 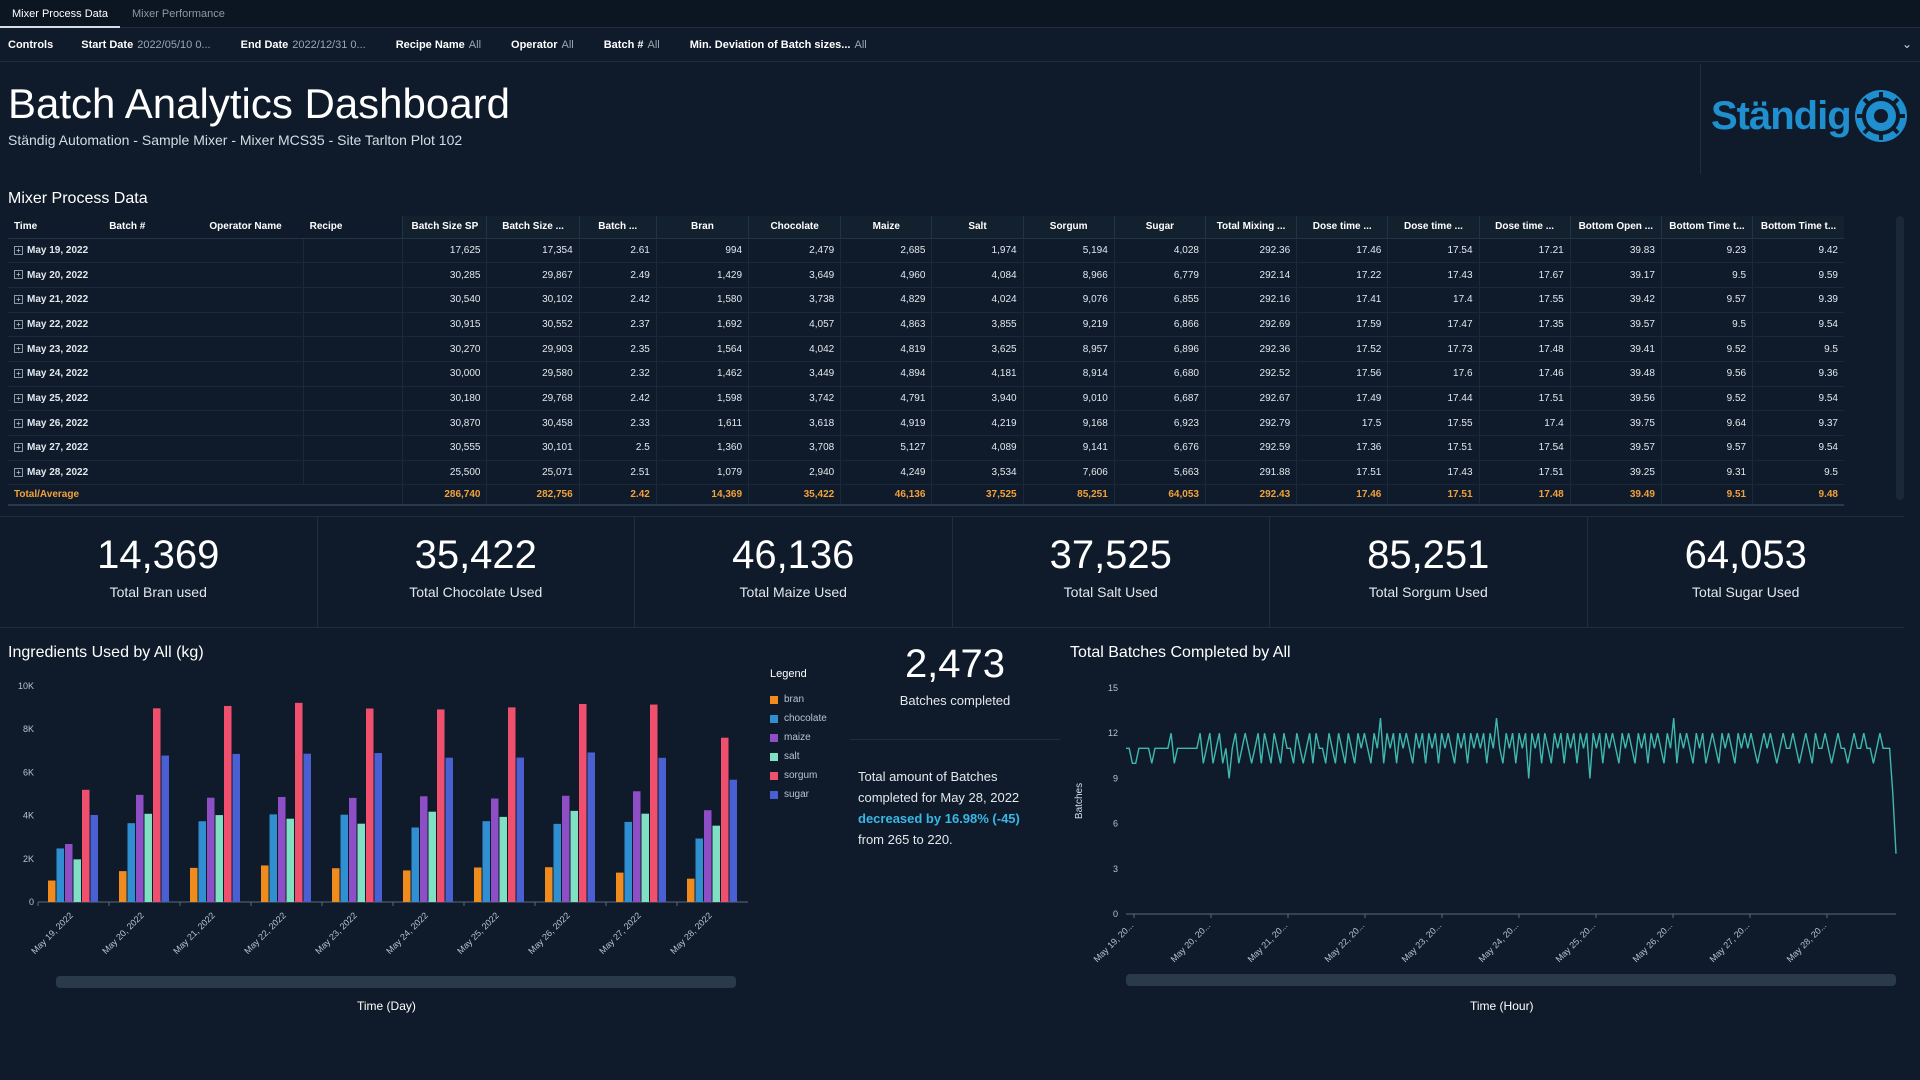 What do you see at coordinates (794, 227) in the screenshot?
I see `column-header: Chocolate` at bounding box center [794, 227].